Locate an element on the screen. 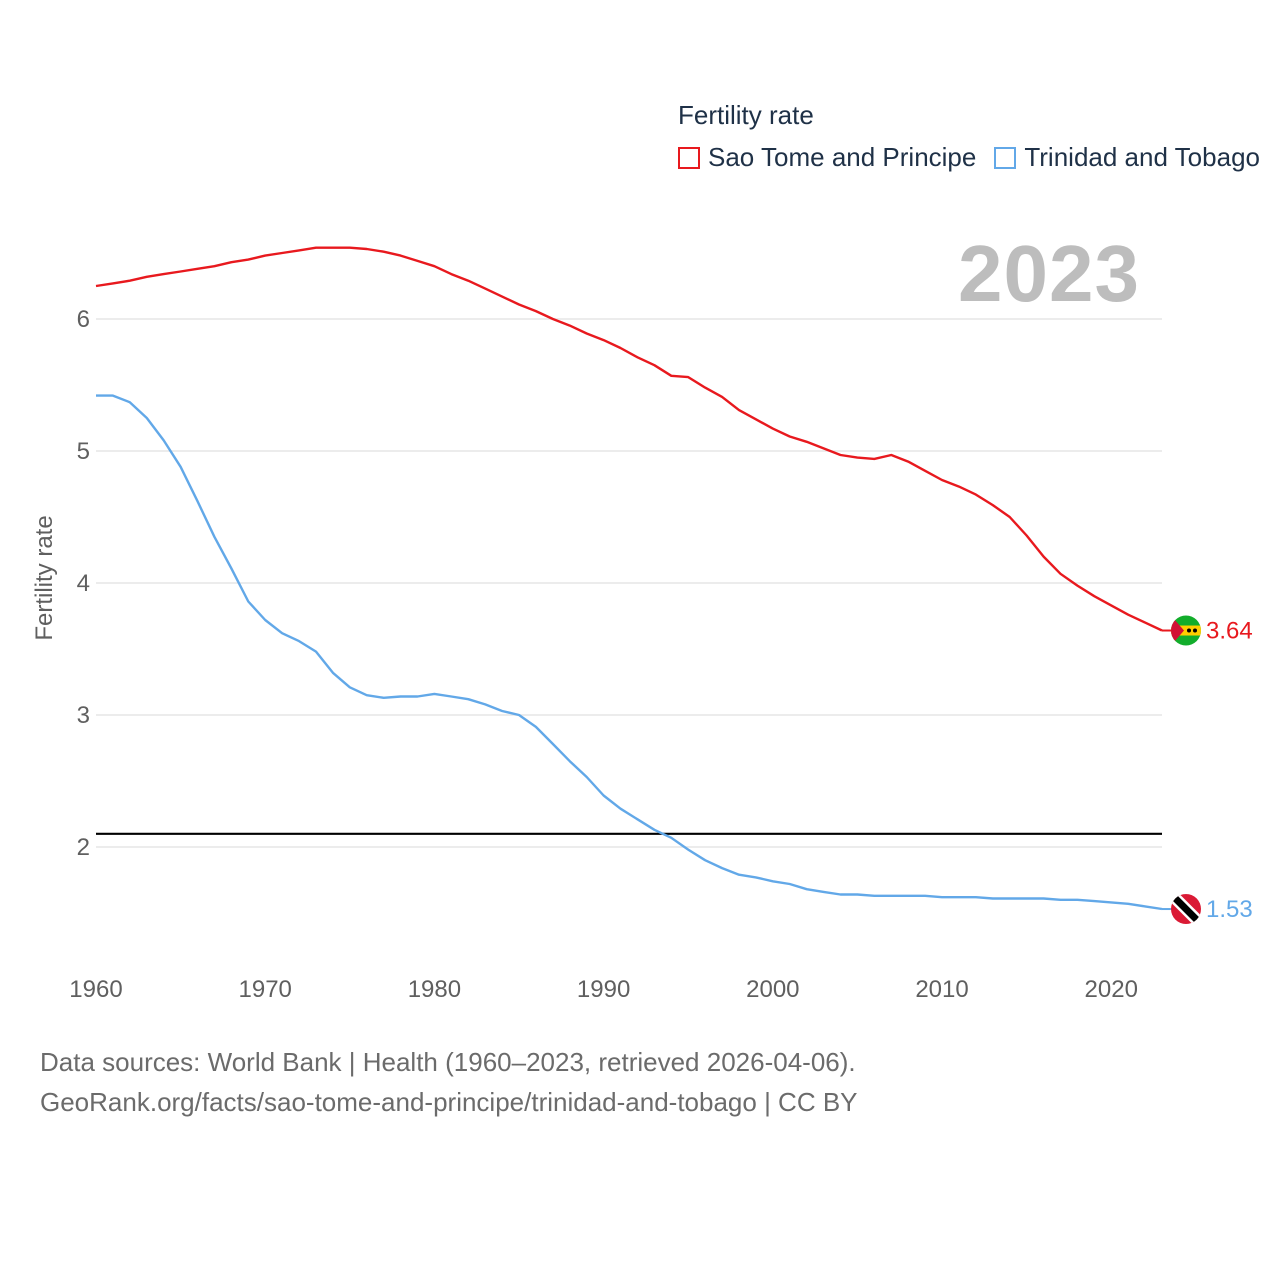 This screenshot has height=1280, width=1280. x-tick-label: 1970 is located at coordinates (265, 989).